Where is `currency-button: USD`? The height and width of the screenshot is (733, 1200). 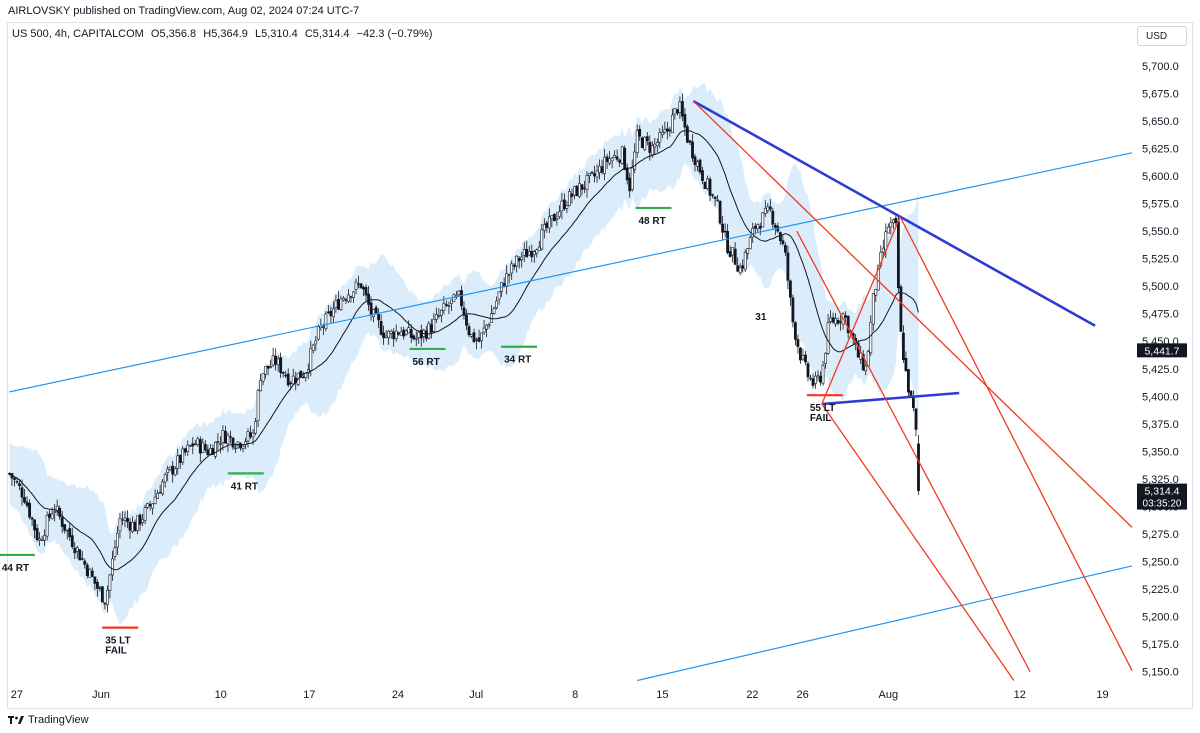 currency-button: USD is located at coordinates (1162, 36).